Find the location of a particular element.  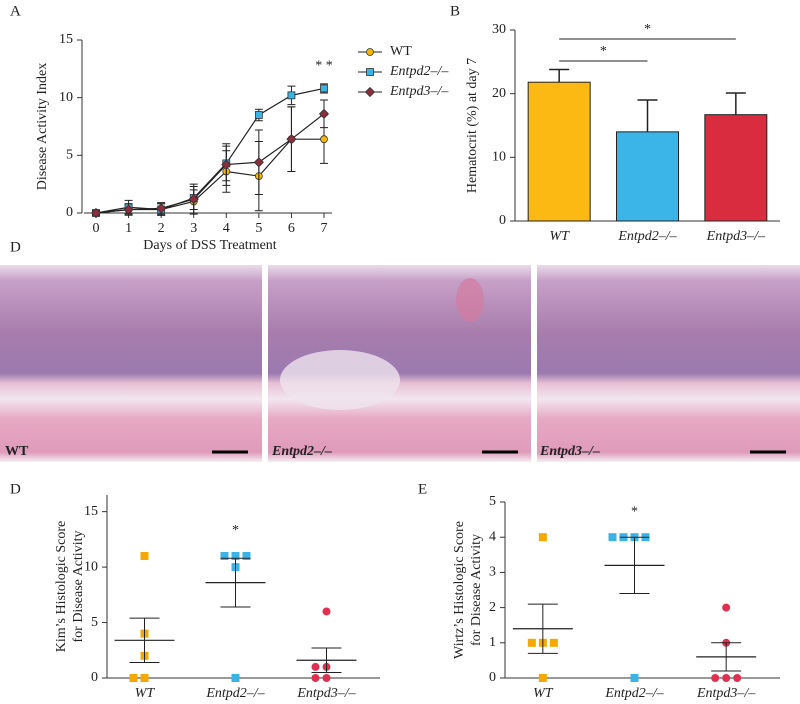

y-tick-label: 1 is located at coordinates (492, 642).